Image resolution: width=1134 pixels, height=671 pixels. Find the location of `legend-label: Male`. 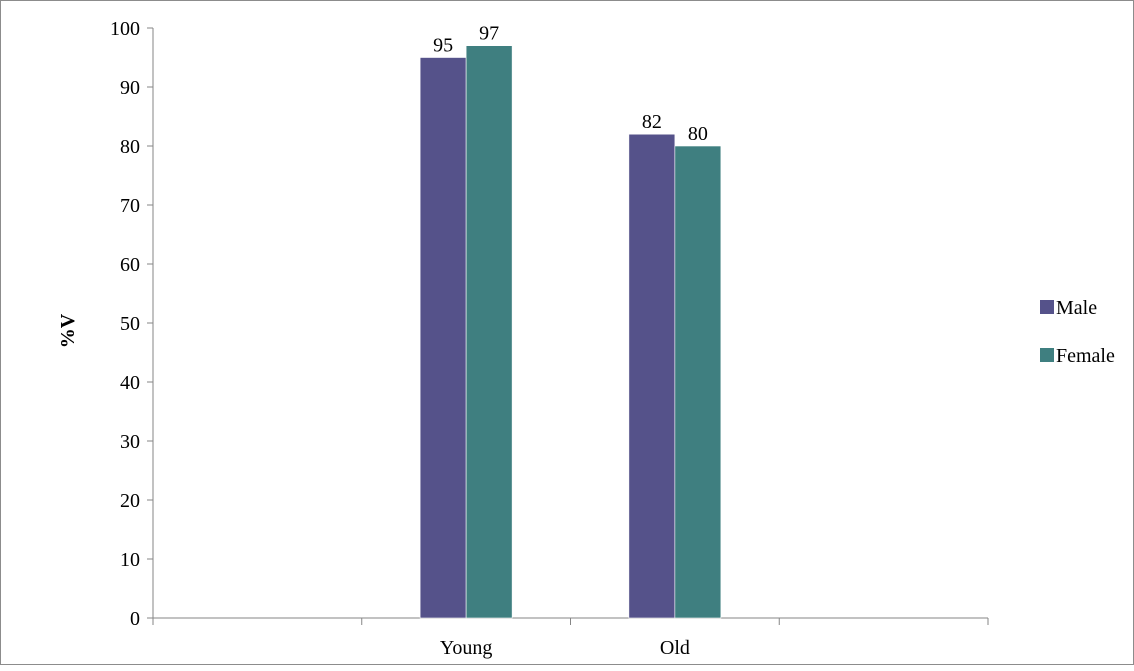

legend-label: Male is located at coordinates (1076, 308).